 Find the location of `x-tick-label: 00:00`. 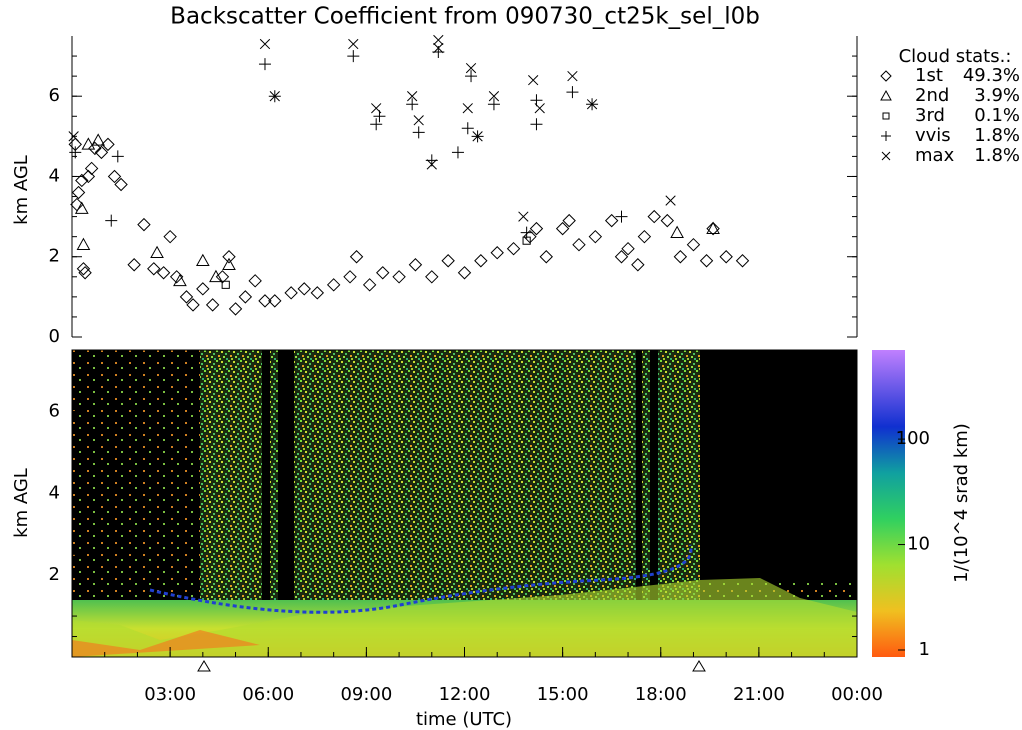

x-tick-label: 00:00 is located at coordinates (857, 694).